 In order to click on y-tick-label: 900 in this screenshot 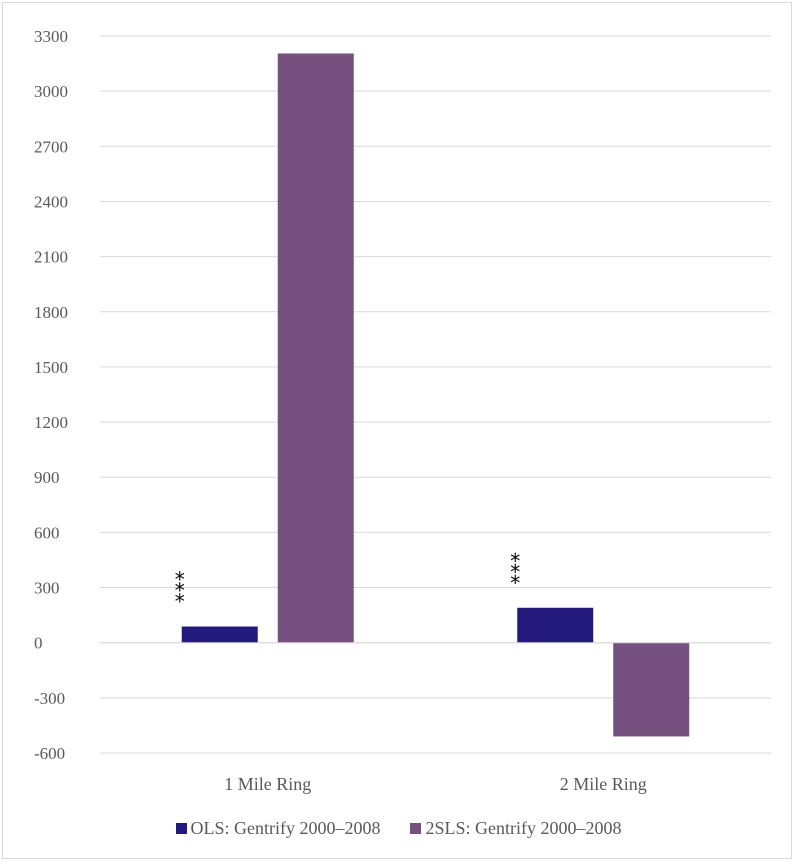, I will do `click(47, 477)`.